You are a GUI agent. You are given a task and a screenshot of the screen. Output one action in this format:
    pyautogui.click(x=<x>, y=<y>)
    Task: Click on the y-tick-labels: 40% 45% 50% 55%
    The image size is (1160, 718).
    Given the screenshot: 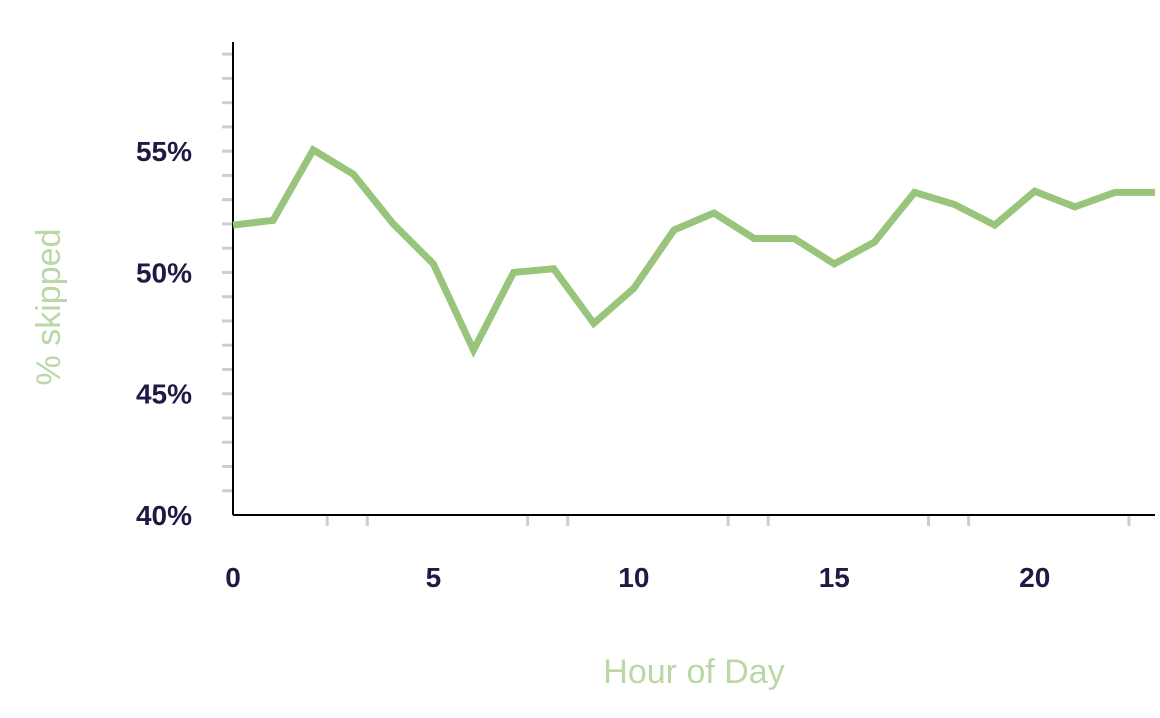 What is the action you would take?
    pyautogui.click(x=164, y=333)
    